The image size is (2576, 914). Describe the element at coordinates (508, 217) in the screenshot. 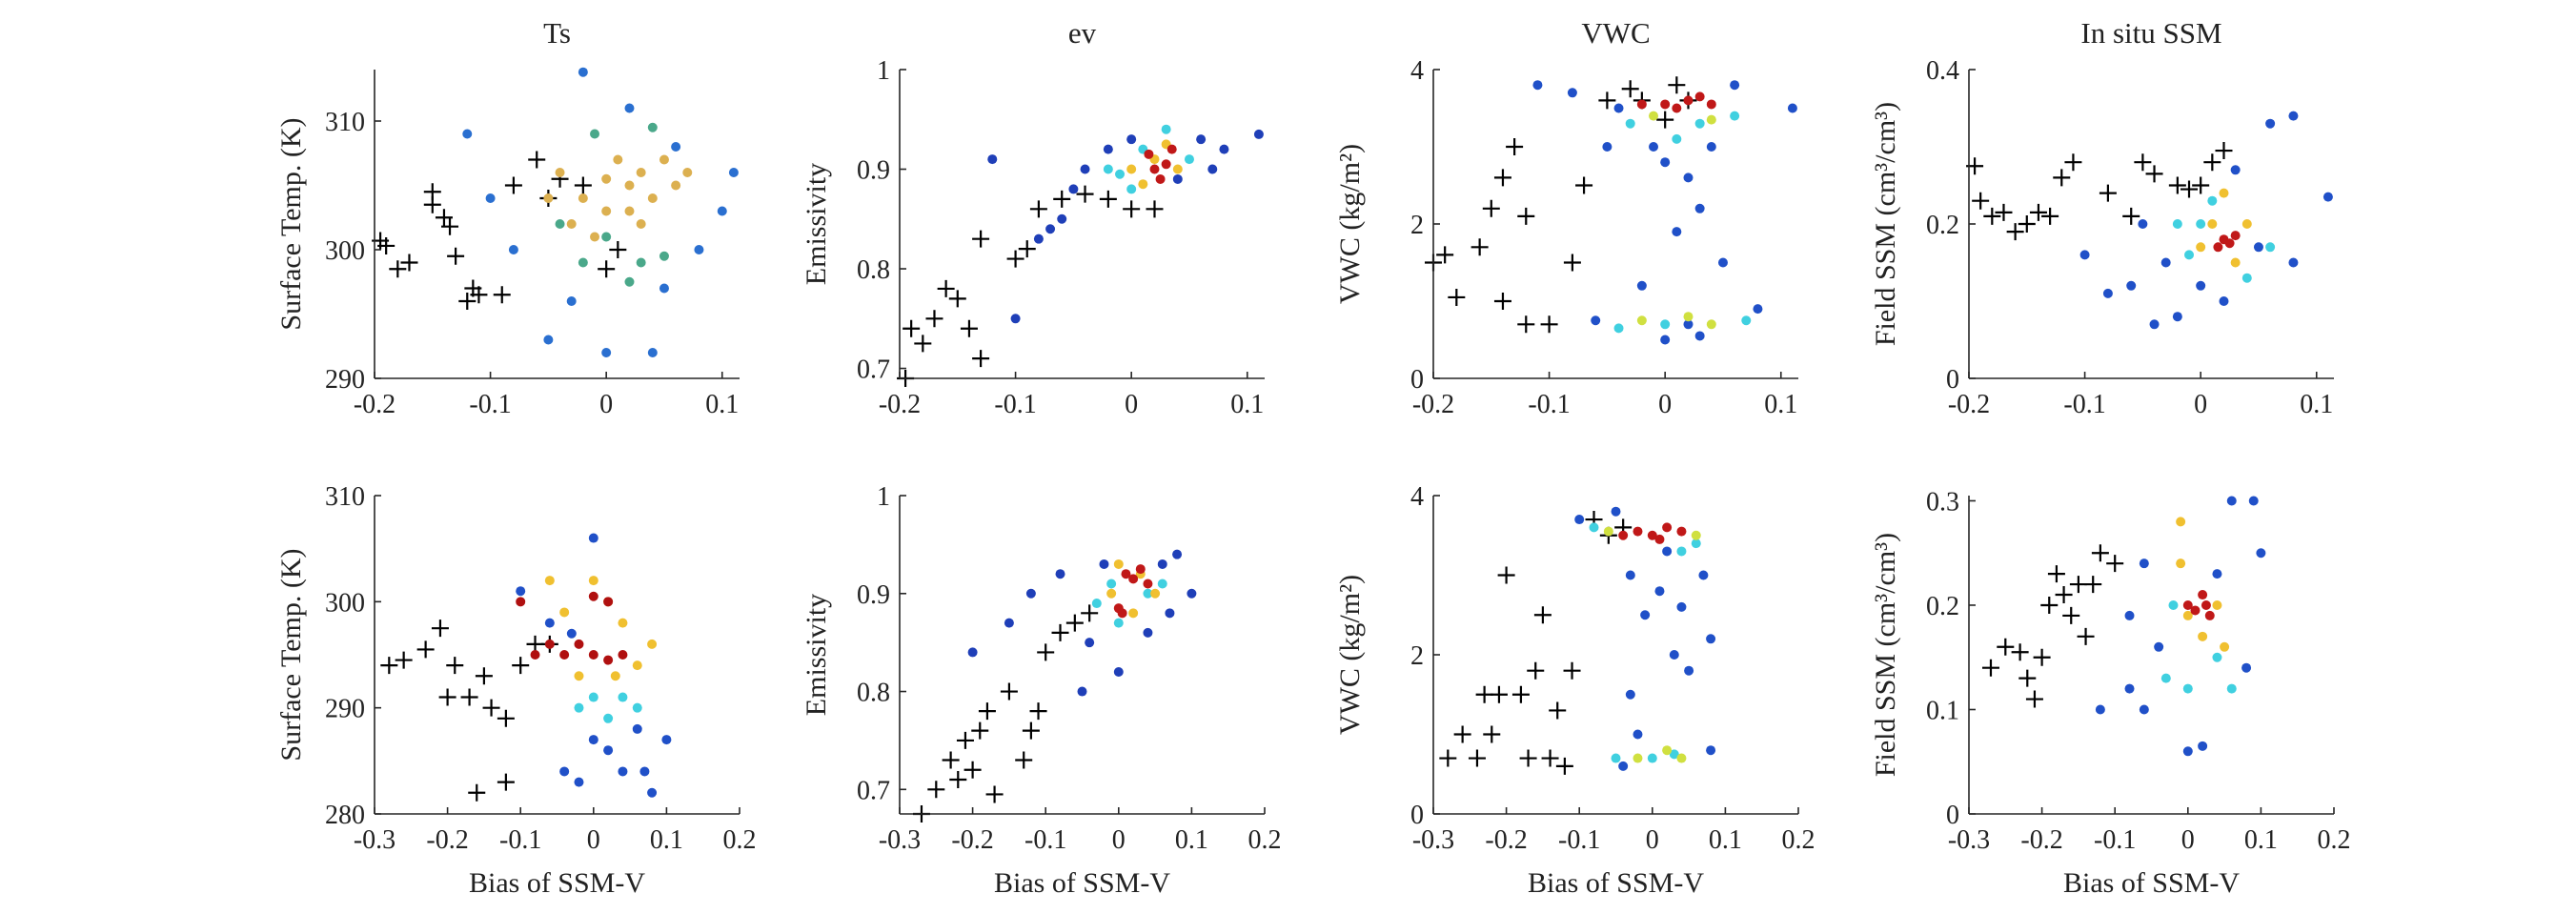

I see `panel: -0.2 -0.1 0 0.1 290 300 310 Ts Surface Temp. (K)` at that location.